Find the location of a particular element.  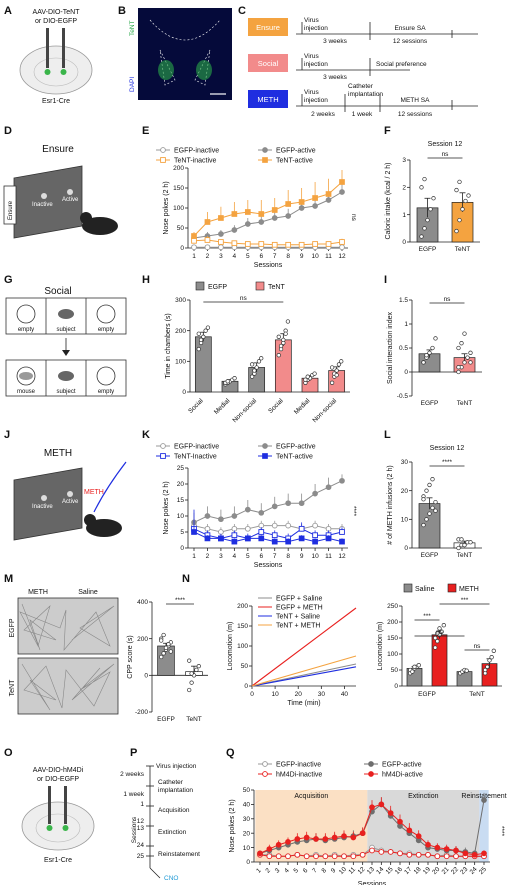

chart-q-legend-label: EGFP-inactive is located at coordinates (298, 765).